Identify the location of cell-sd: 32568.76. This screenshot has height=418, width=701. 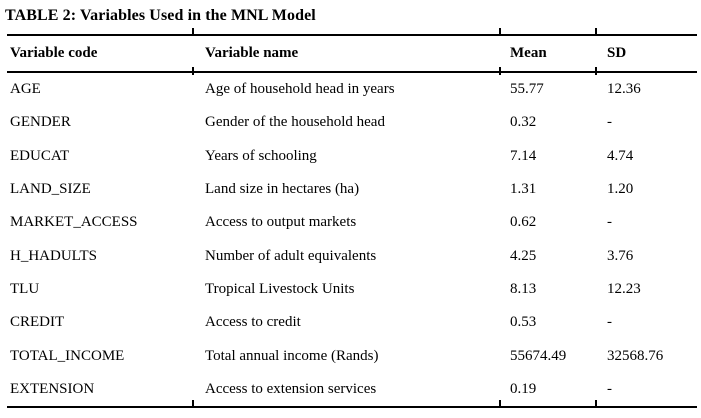
(635, 355).